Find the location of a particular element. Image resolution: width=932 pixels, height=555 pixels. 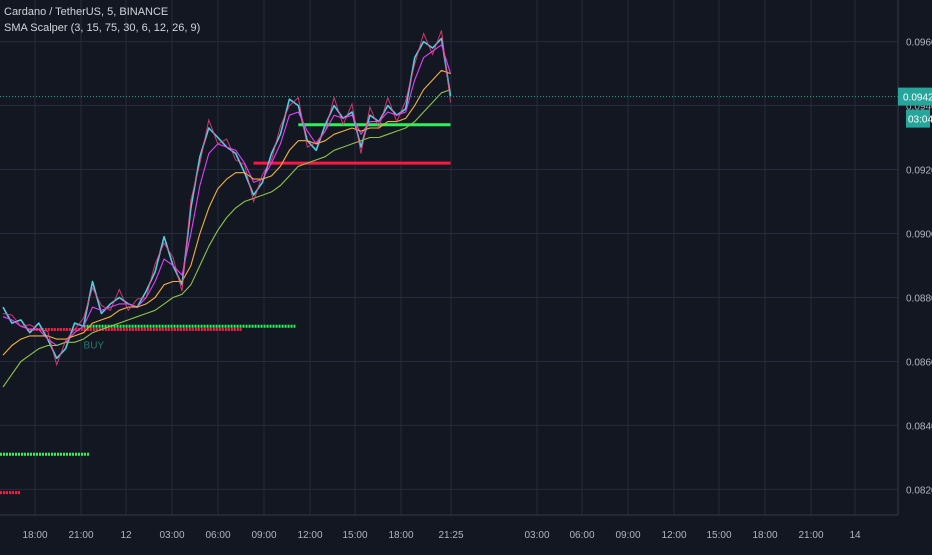

symbol-title: Cardano / TetherUS, 5, BINANCE is located at coordinates (86, 12).